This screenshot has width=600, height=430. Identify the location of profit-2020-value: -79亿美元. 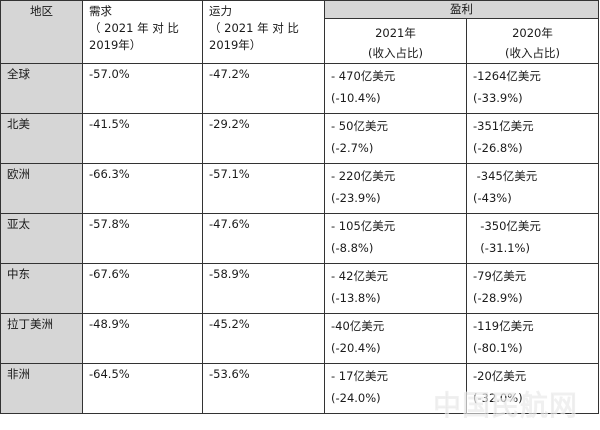
(500, 276).